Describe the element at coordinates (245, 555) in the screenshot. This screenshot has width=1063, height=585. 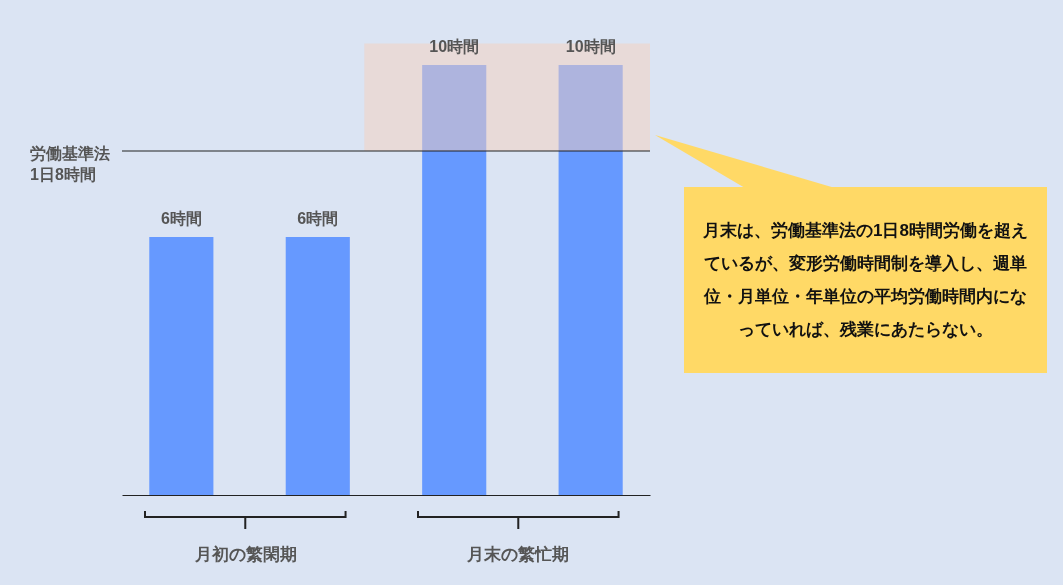
I see `text: 月初の繁閑期` at that location.